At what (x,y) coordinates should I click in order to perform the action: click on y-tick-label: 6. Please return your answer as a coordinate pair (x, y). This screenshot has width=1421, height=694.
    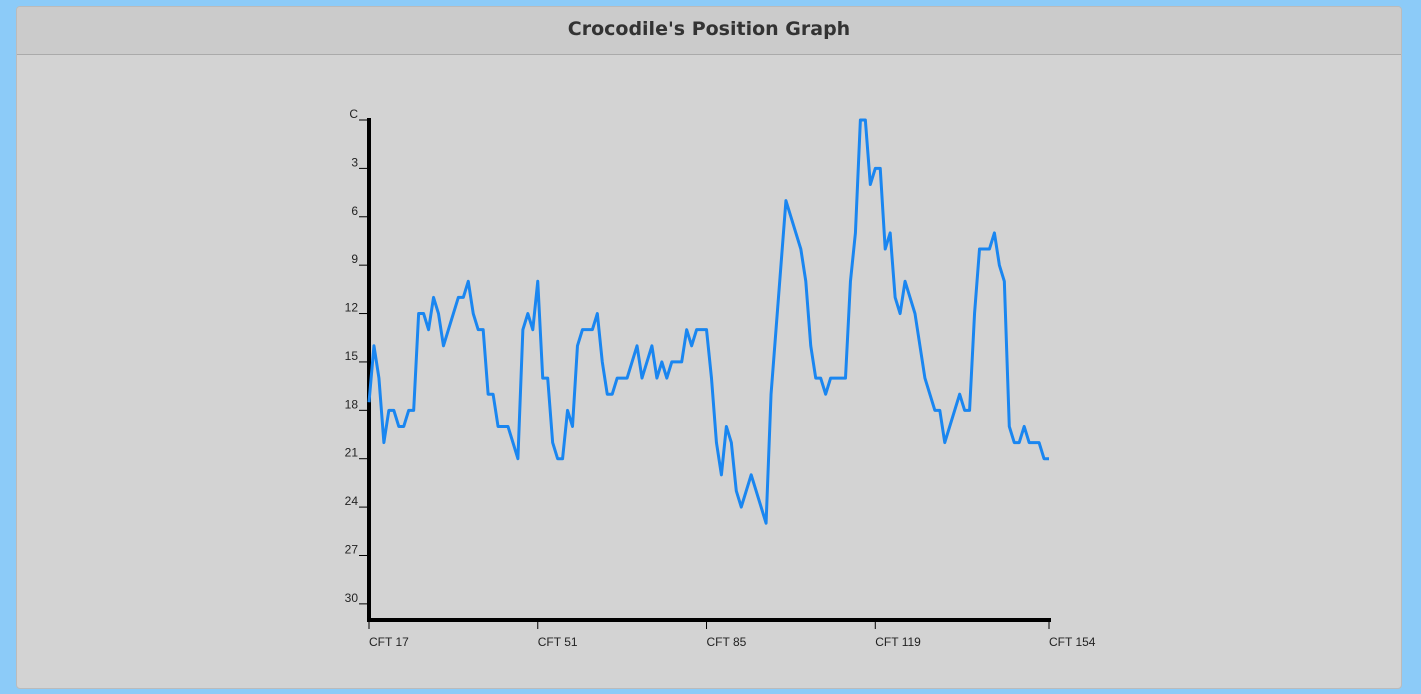
    Looking at the image, I should click on (354, 211).